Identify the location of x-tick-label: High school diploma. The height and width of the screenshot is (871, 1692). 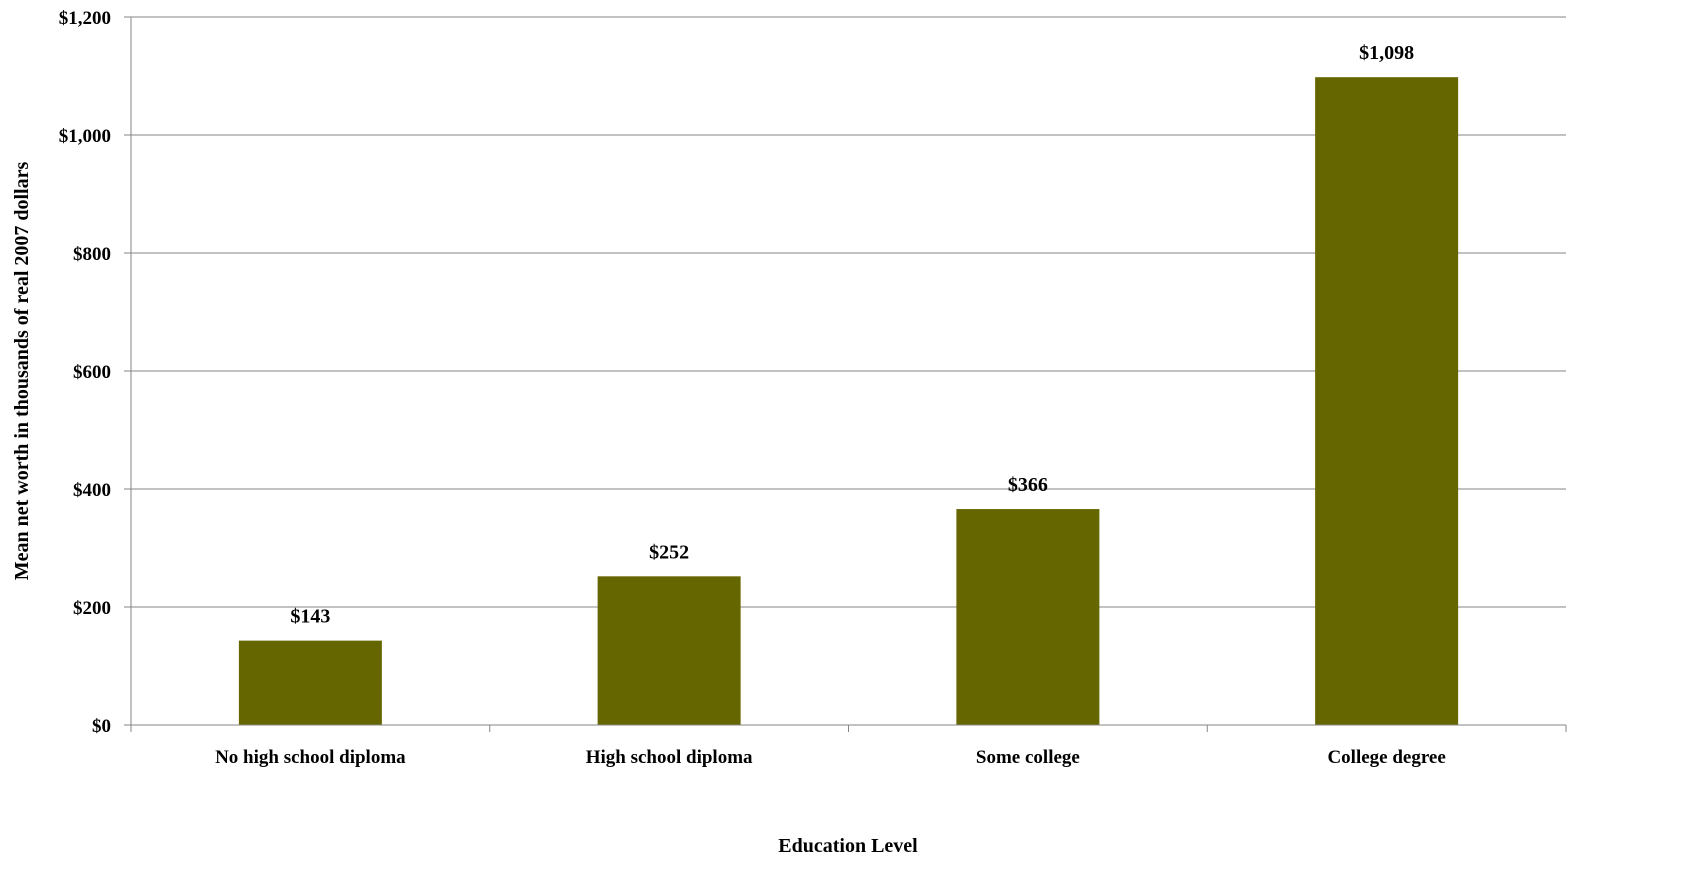
(669, 757).